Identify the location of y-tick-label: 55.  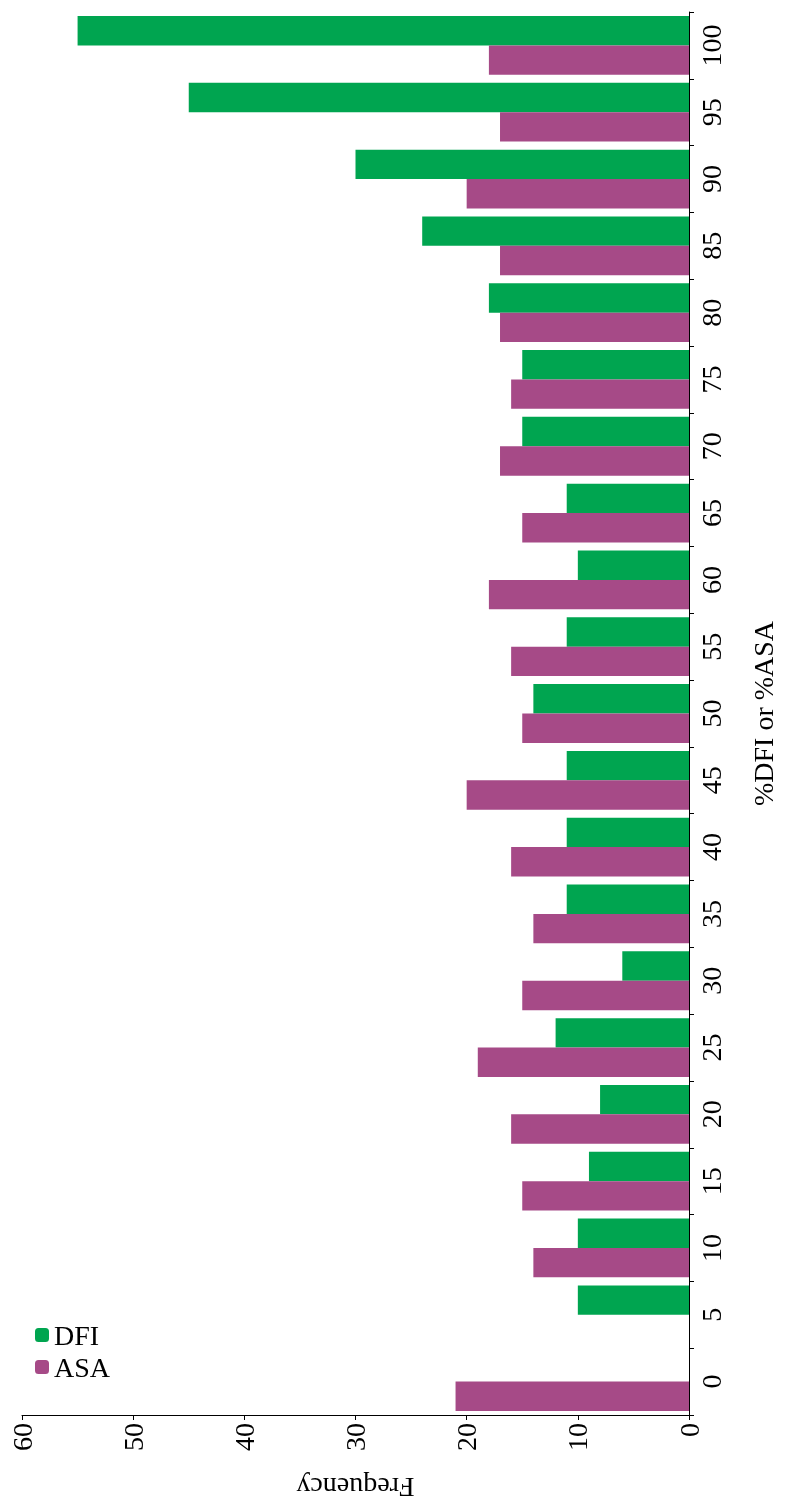
(711, 646).